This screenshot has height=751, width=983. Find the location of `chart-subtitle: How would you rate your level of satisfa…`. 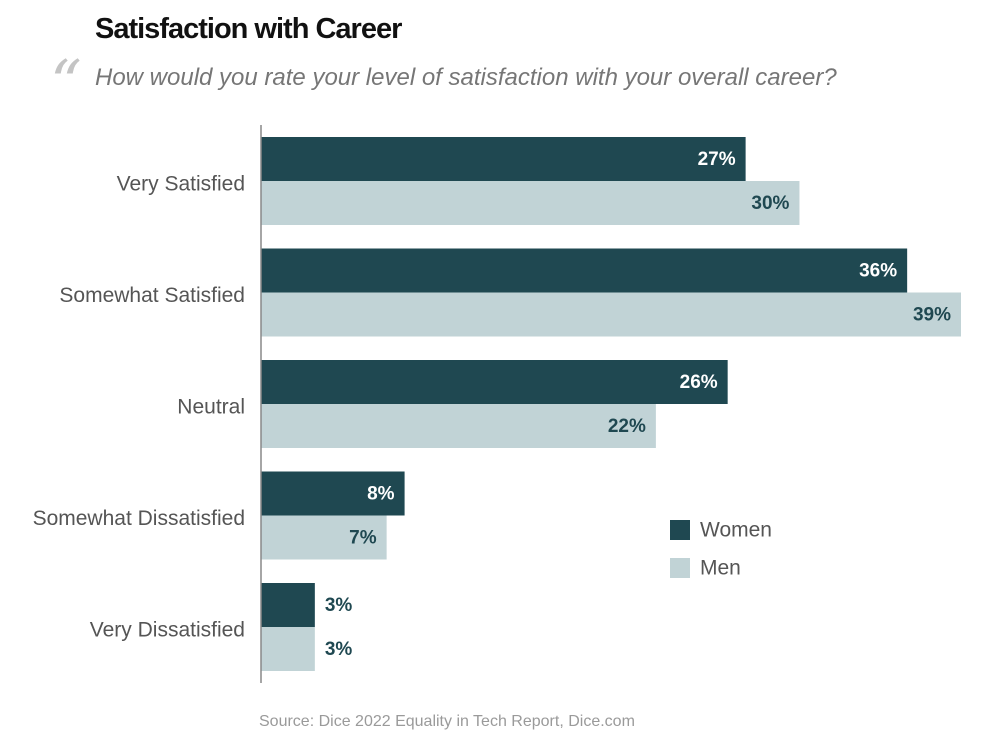

chart-subtitle: How would you rate your level of satisfa… is located at coordinates (466, 77).